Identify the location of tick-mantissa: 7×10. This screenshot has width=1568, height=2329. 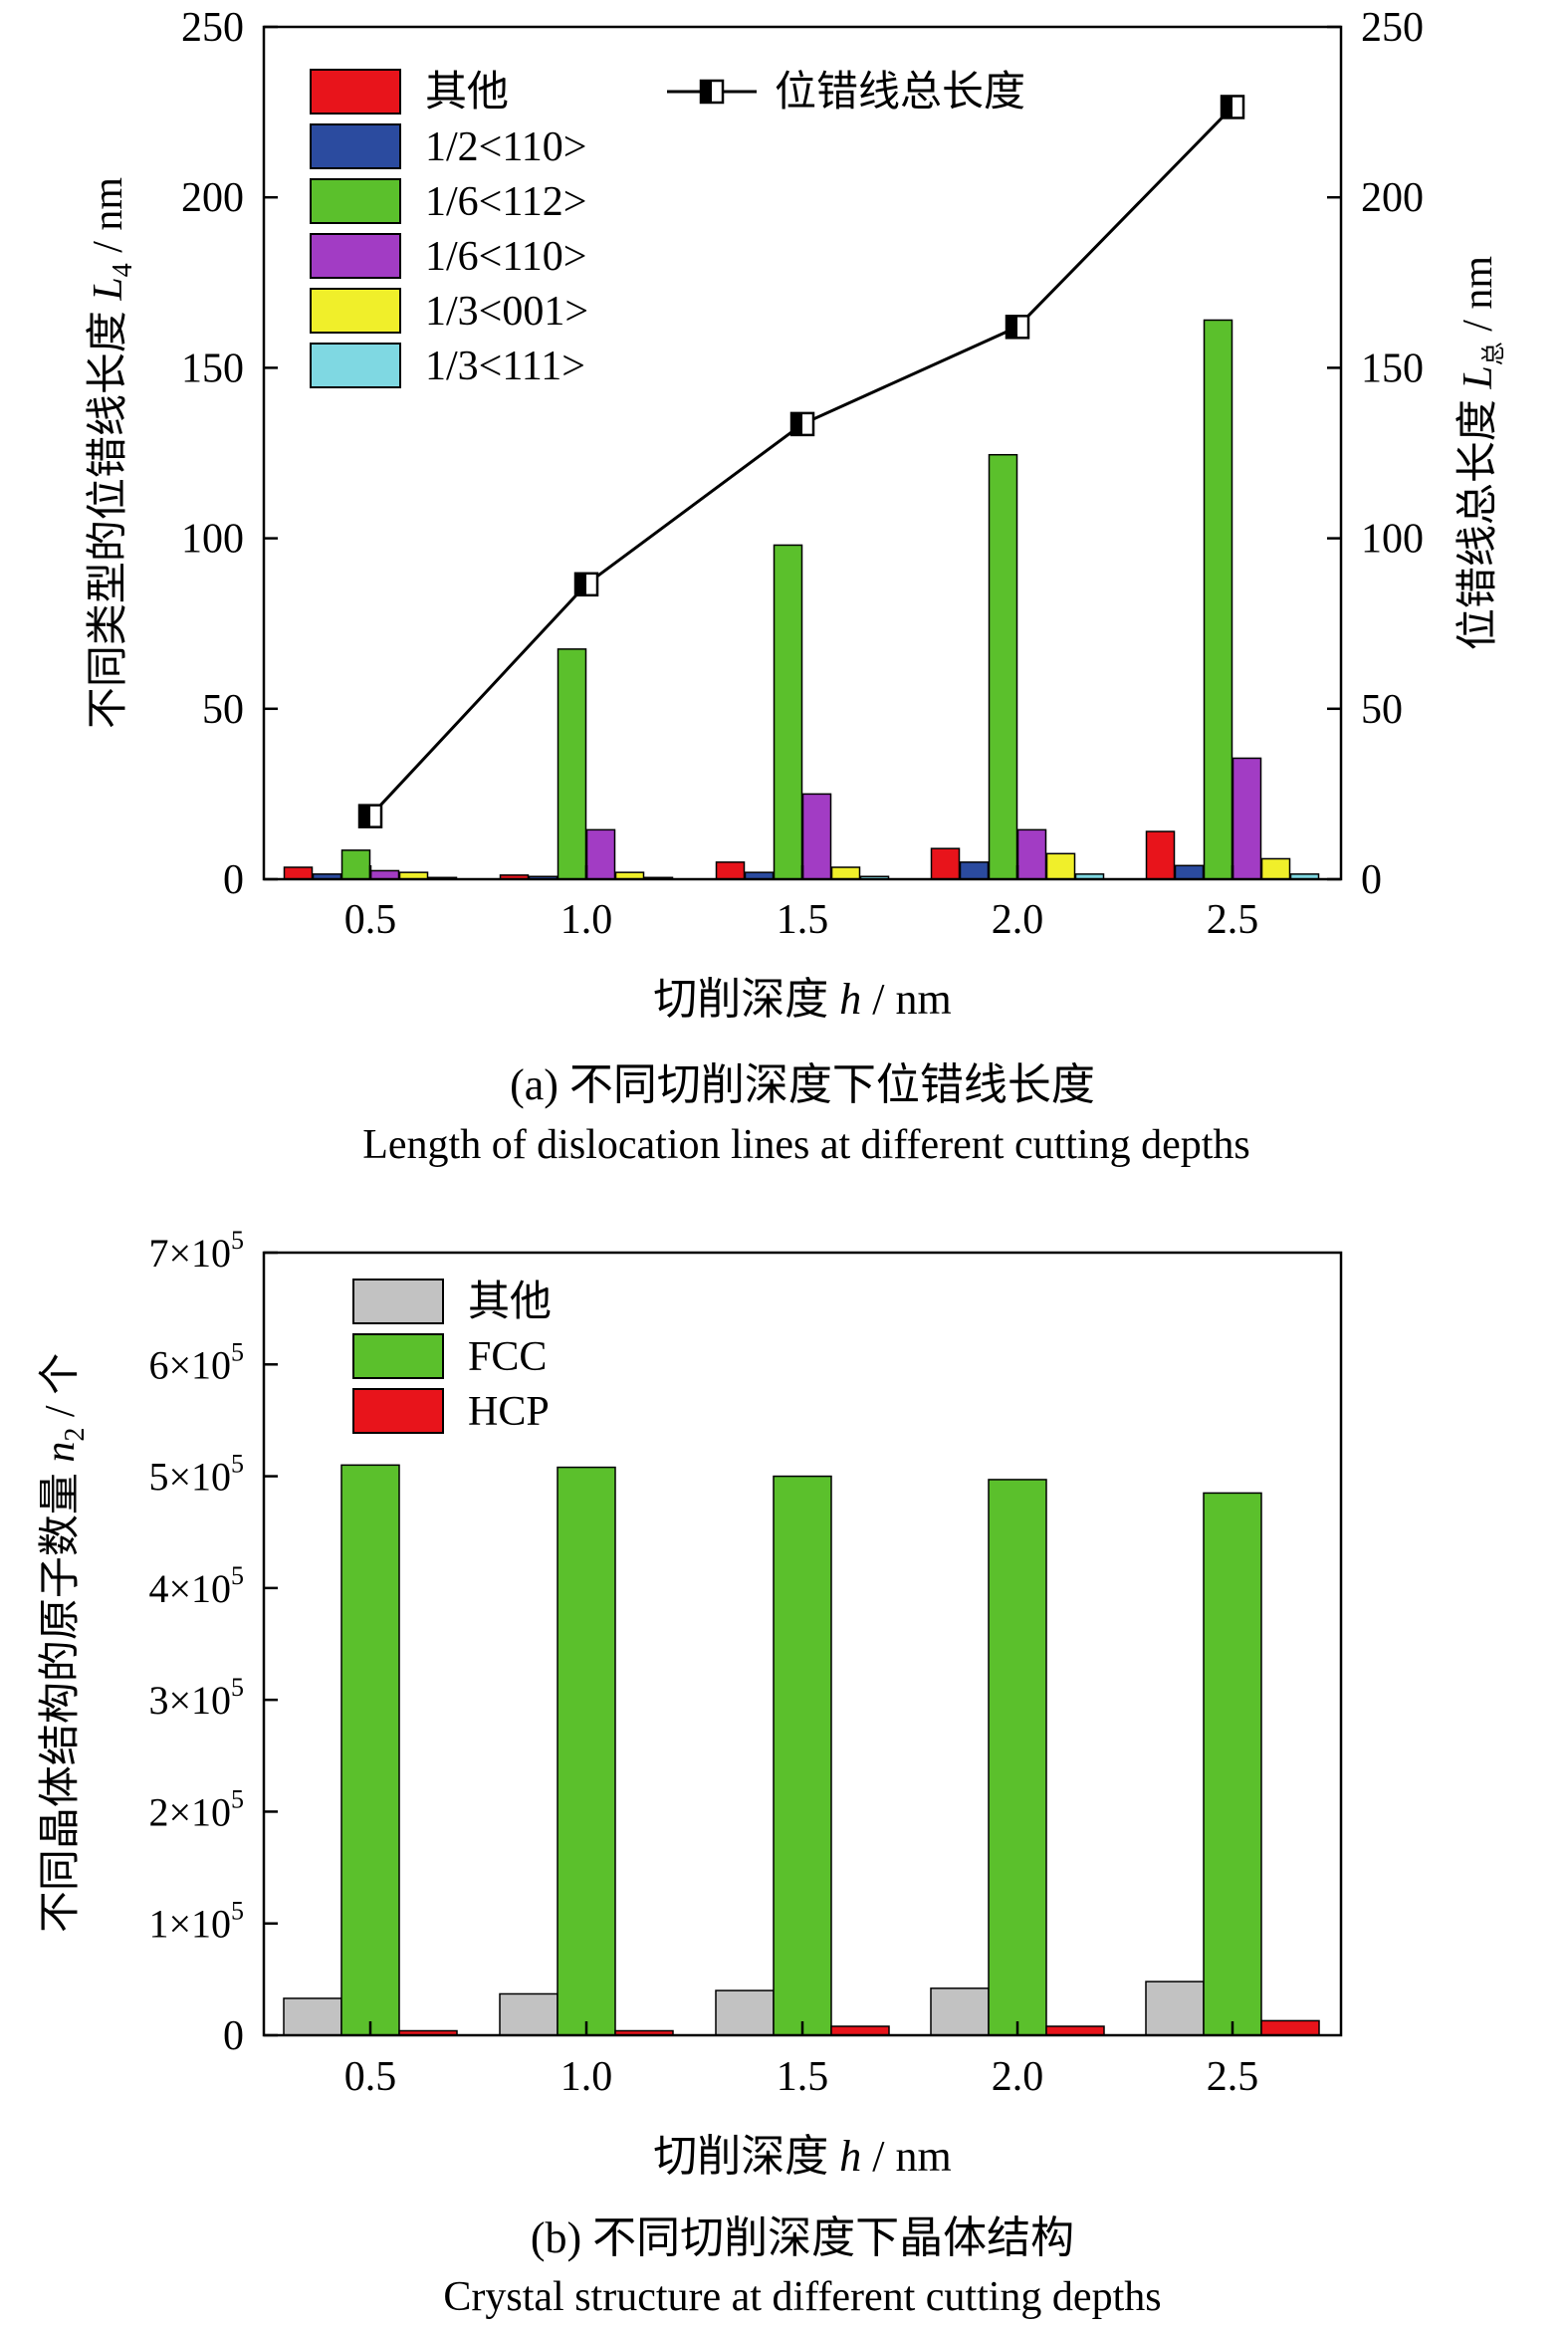
(190, 1253).